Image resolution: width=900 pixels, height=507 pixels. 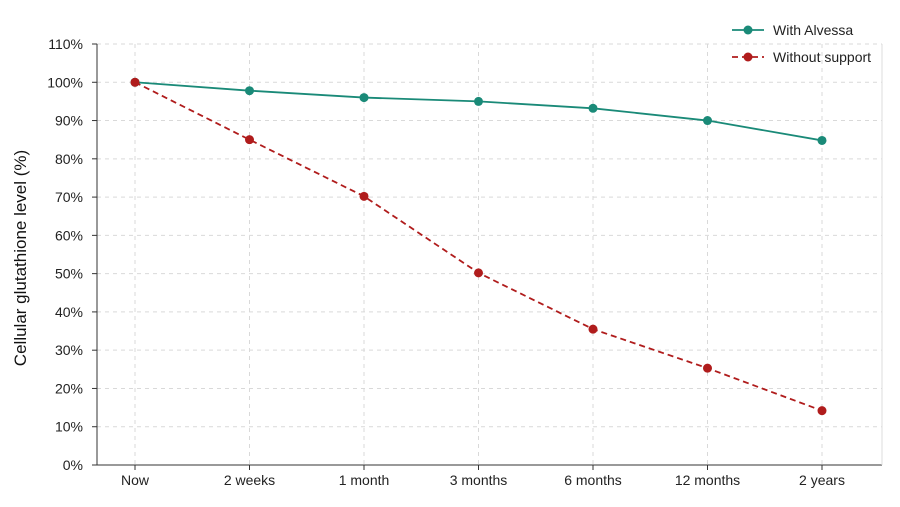 What do you see at coordinates (65, 44) in the screenshot?
I see `y-tick-label: 110%` at bounding box center [65, 44].